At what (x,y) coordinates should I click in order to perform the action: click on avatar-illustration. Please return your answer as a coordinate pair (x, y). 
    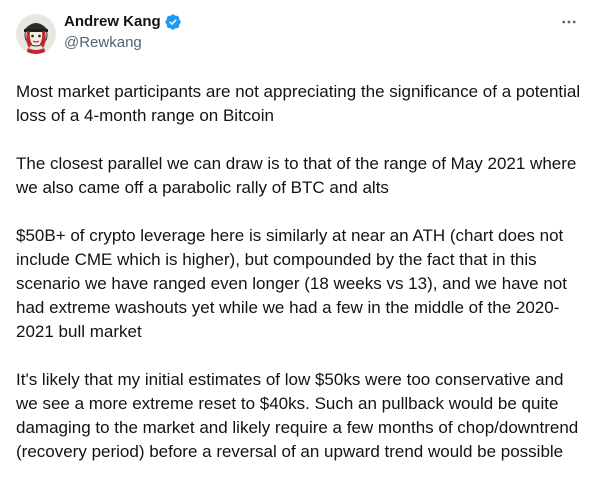
    Looking at the image, I should click on (36, 34).